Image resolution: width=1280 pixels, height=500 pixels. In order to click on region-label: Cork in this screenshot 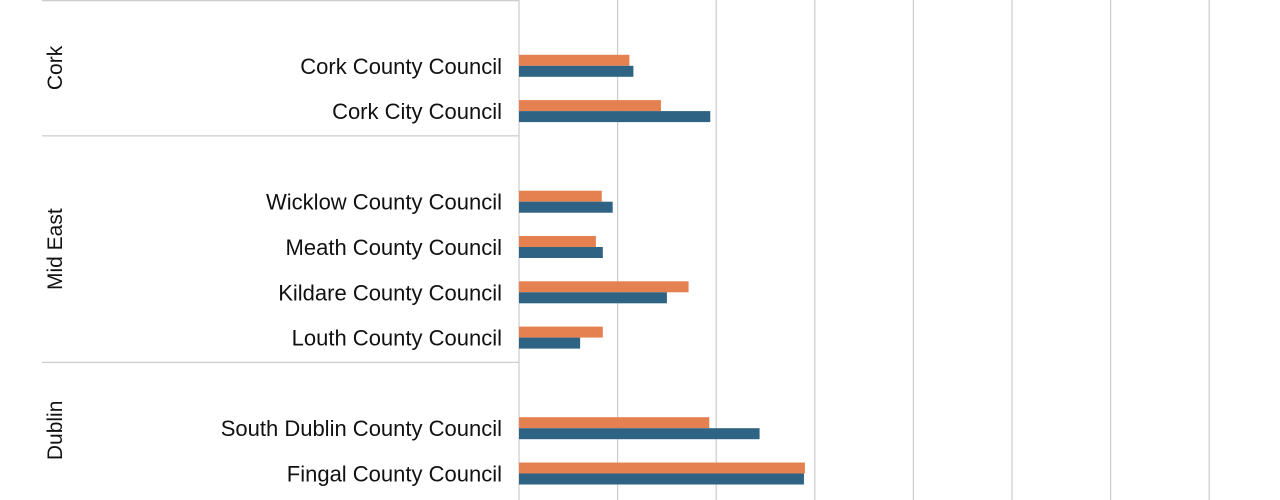, I will do `click(55, 67)`.